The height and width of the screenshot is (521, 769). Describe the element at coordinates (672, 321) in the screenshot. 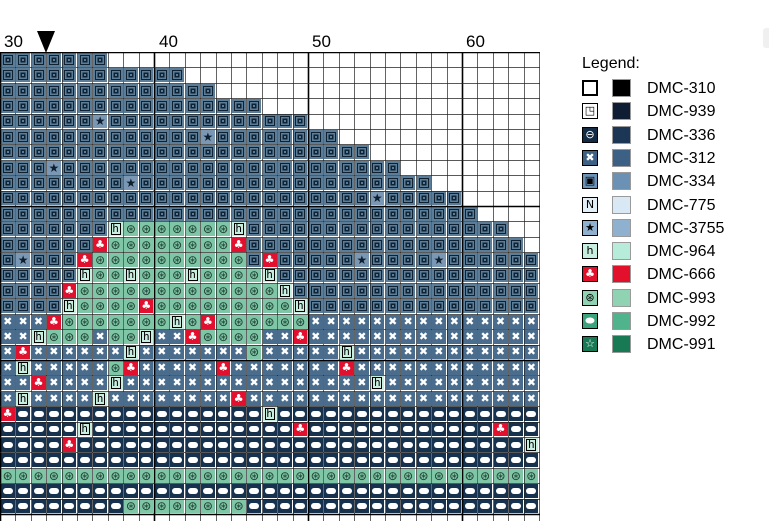

I see `legend-item: ⬬ DMC-992` at that location.